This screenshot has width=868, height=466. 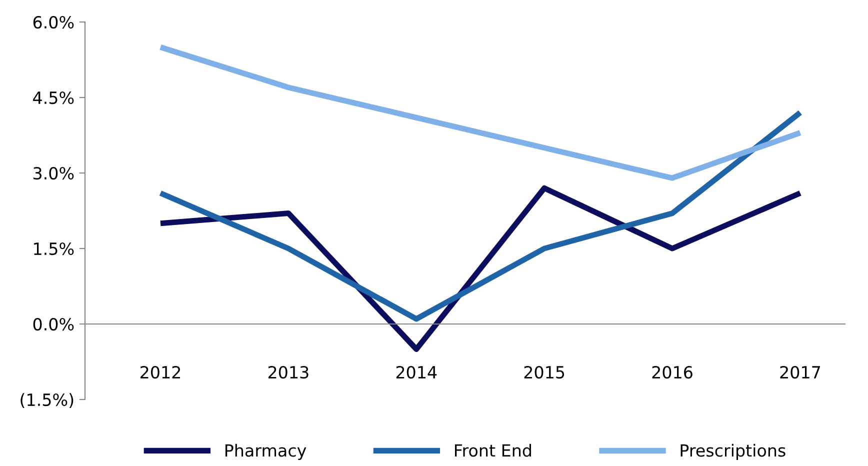 I want to click on y-tick-label: 3.0%, so click(x=54, y=173).